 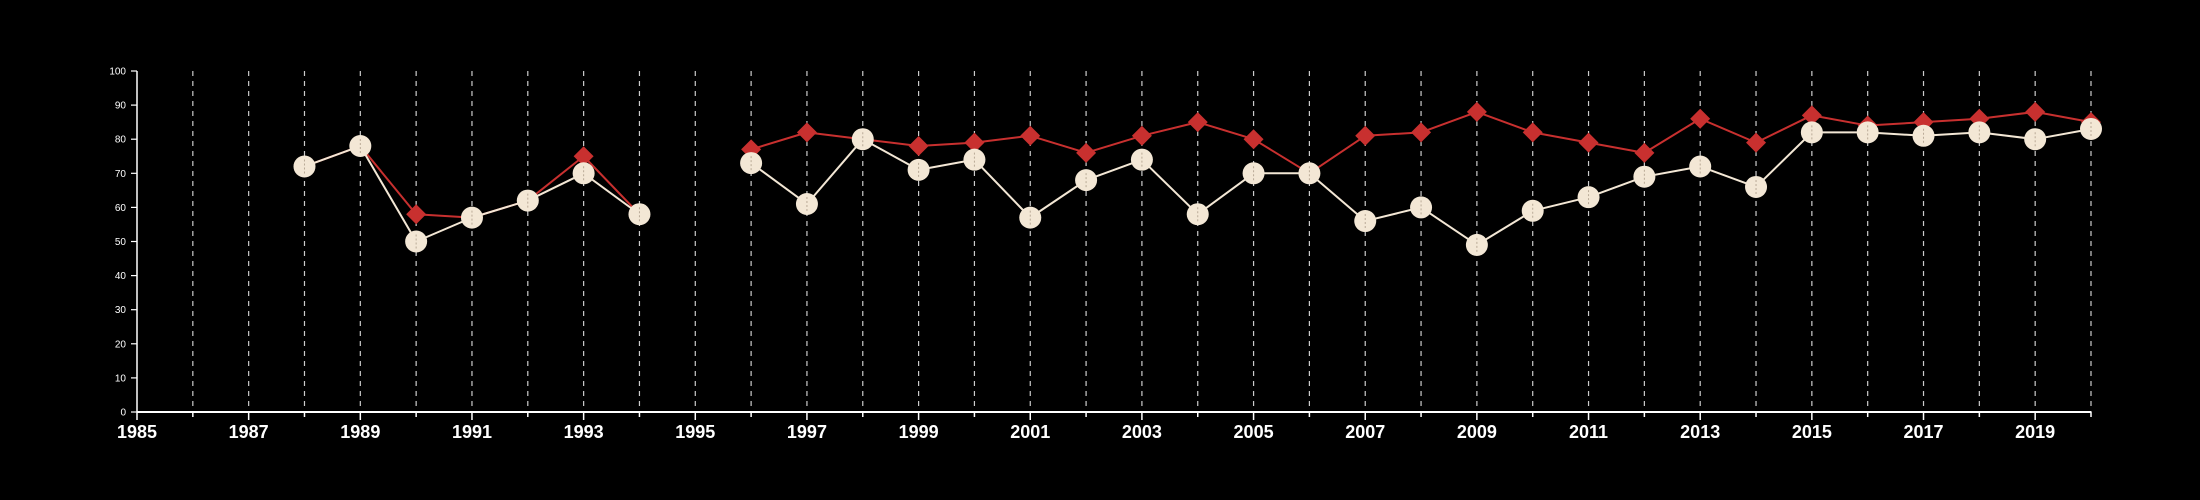 I want to click on x-tick-label: 2005, so click(x=1254, y=432).